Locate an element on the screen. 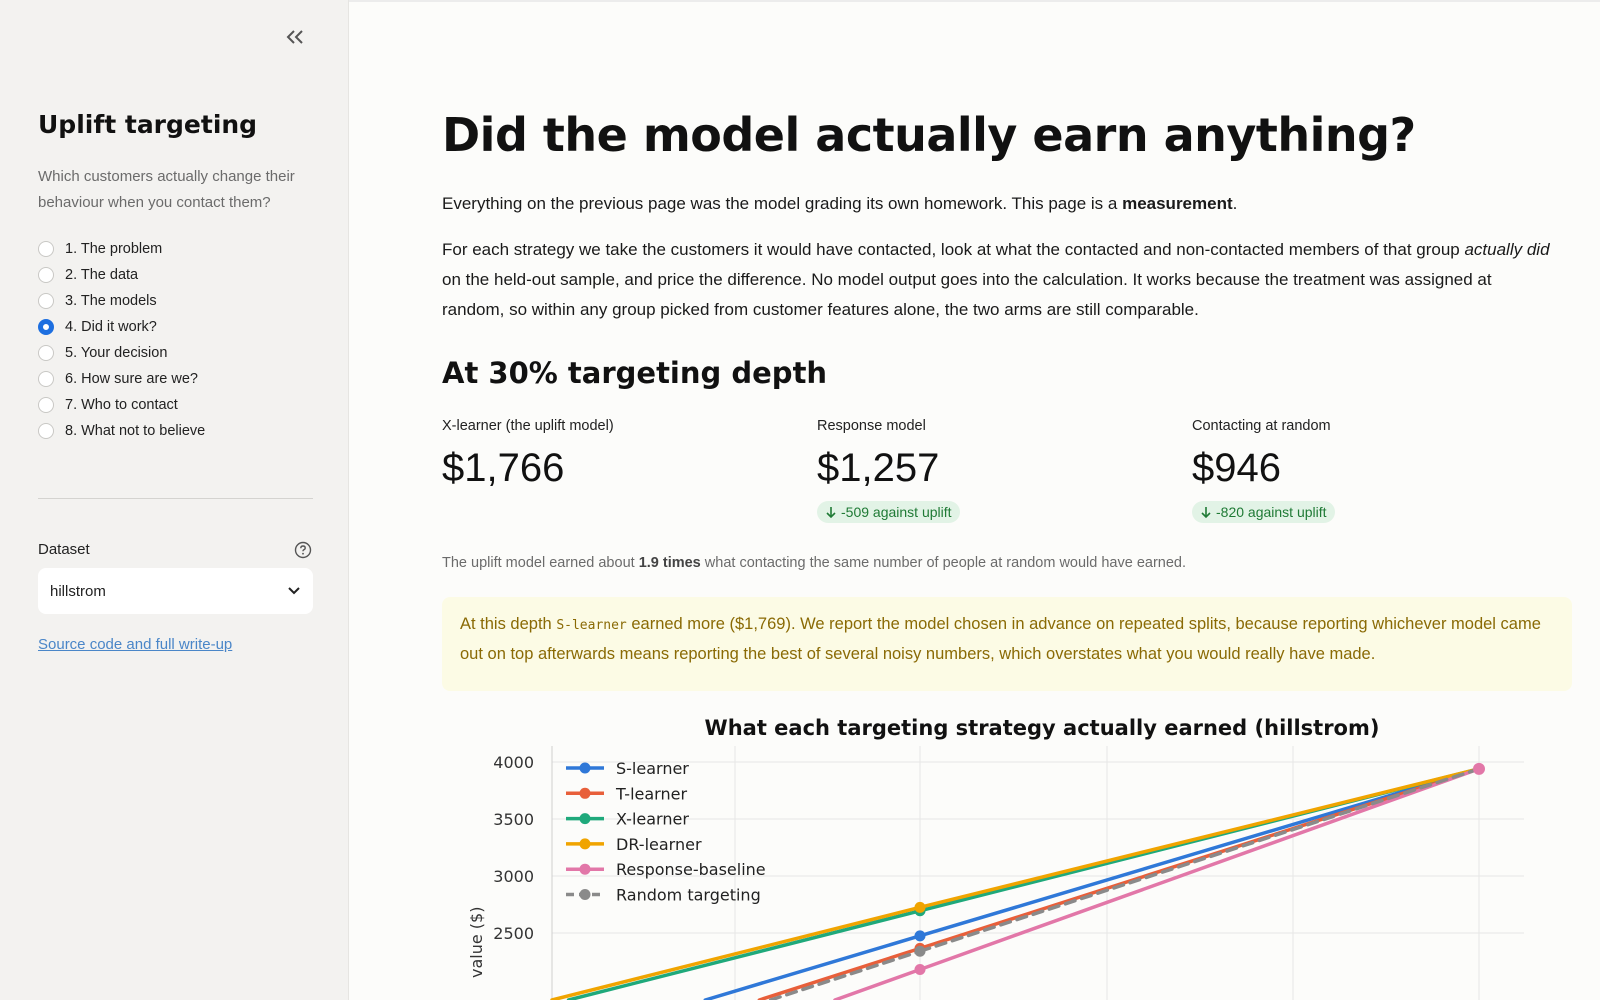  dataset-select-value: hillstrom is located at coordinates (78, 591).